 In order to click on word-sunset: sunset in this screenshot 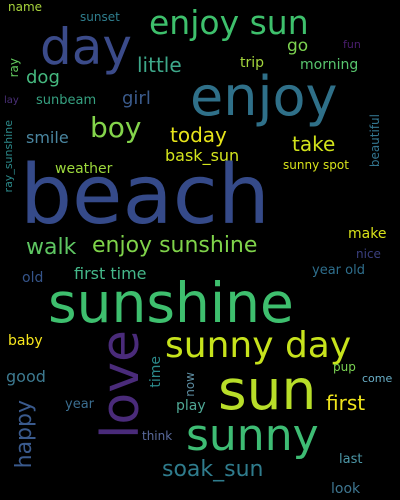, I will do `click(100, 17)`.